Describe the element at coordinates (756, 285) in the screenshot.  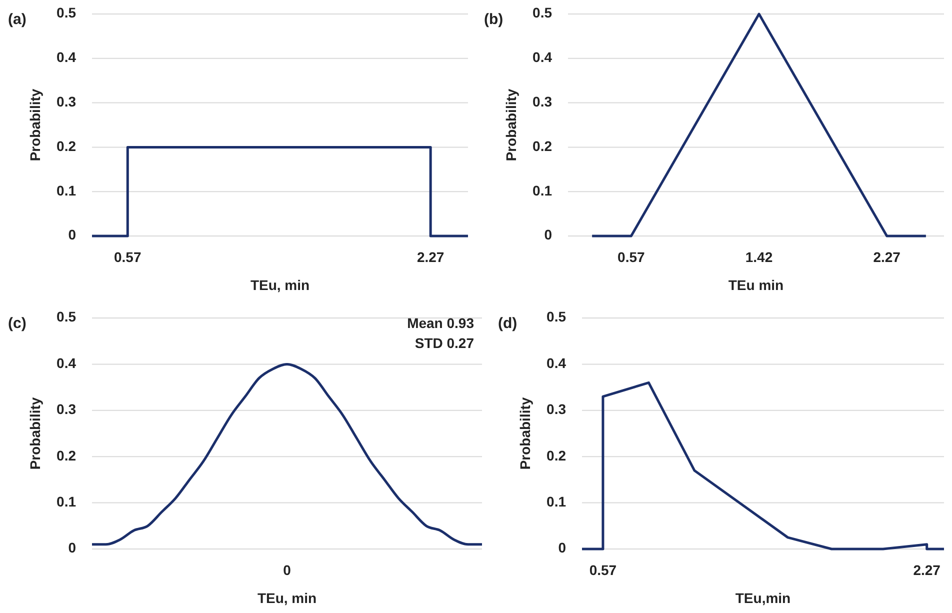
I see `x-axis-title: TEu min` at that location.